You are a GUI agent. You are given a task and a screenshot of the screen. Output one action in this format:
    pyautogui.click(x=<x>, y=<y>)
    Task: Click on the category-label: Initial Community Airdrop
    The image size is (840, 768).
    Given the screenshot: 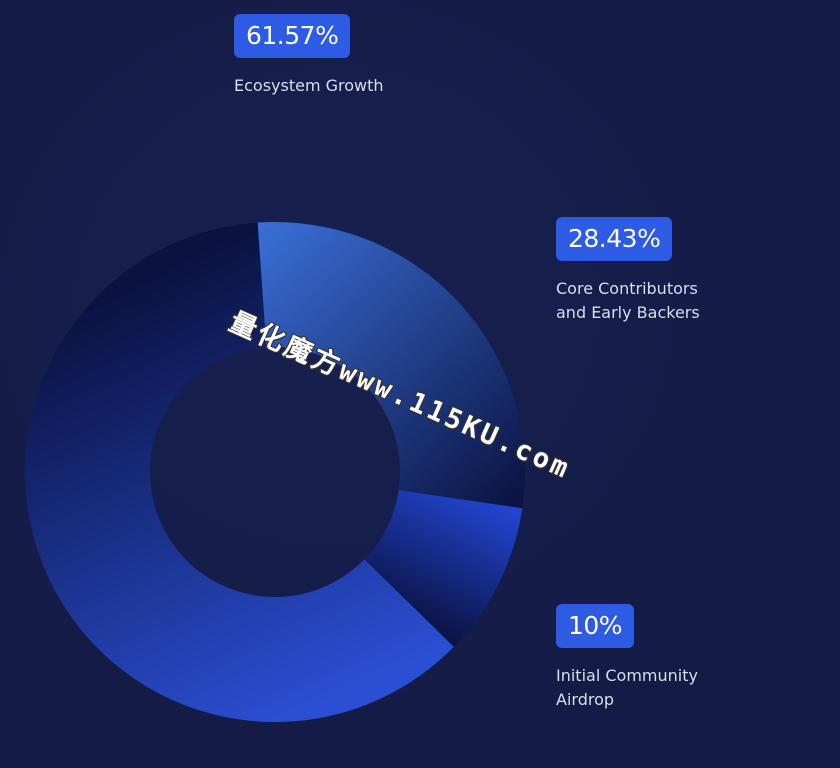 What is the action you would take?
    pyautogui.click(x=627, y=687)
    